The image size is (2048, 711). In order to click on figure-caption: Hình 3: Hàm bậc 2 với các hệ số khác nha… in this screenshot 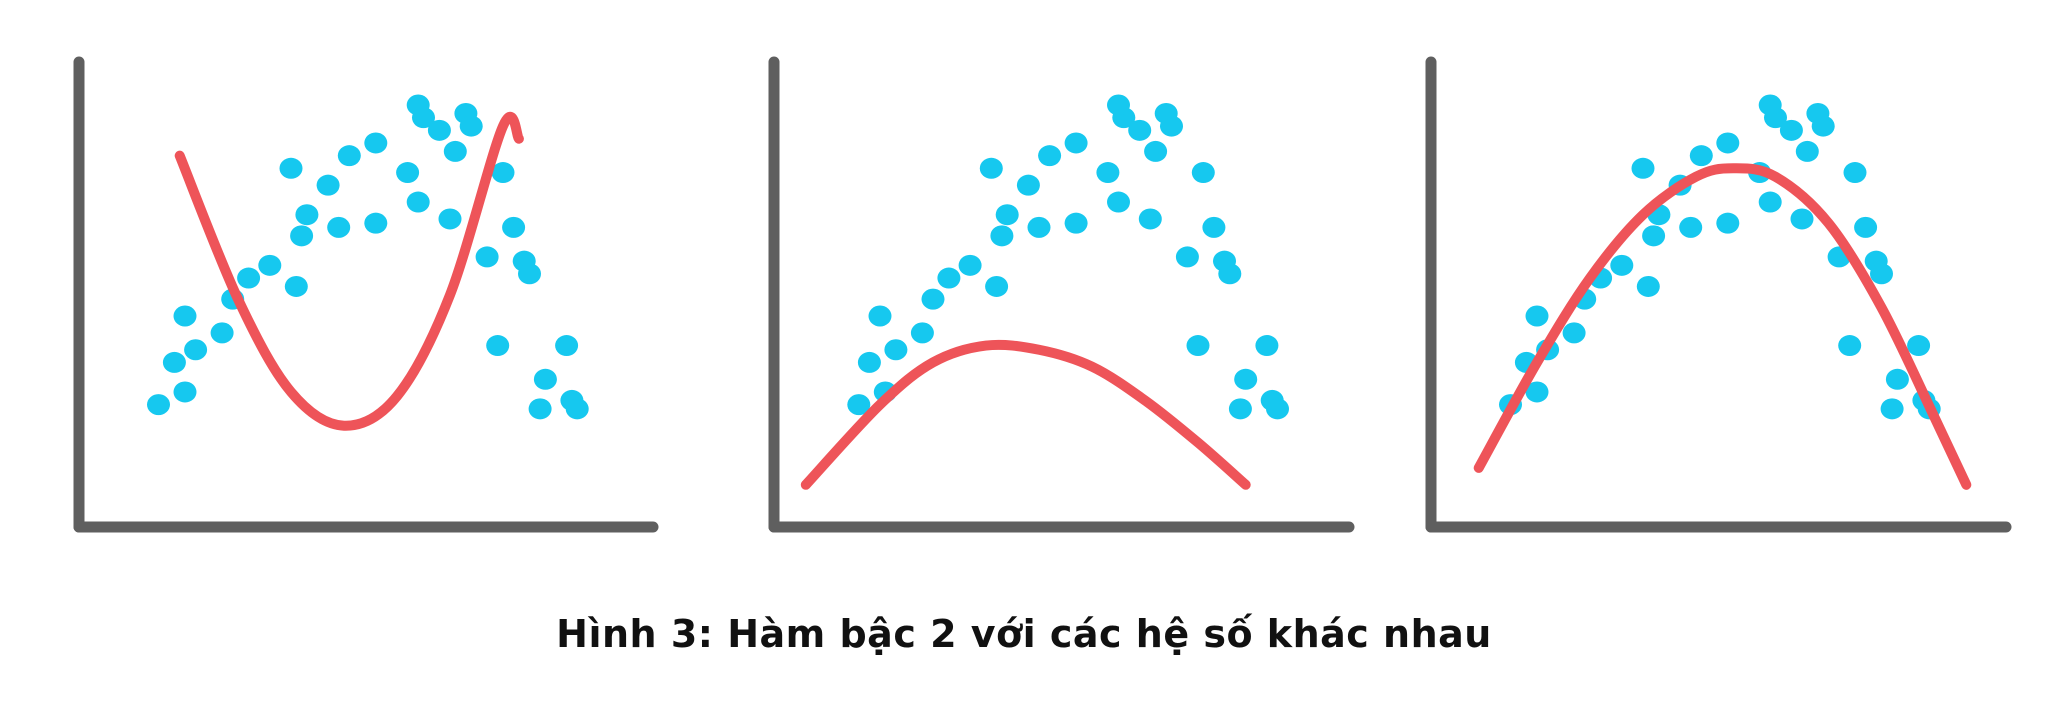, I will do `click(1024, 634)`.